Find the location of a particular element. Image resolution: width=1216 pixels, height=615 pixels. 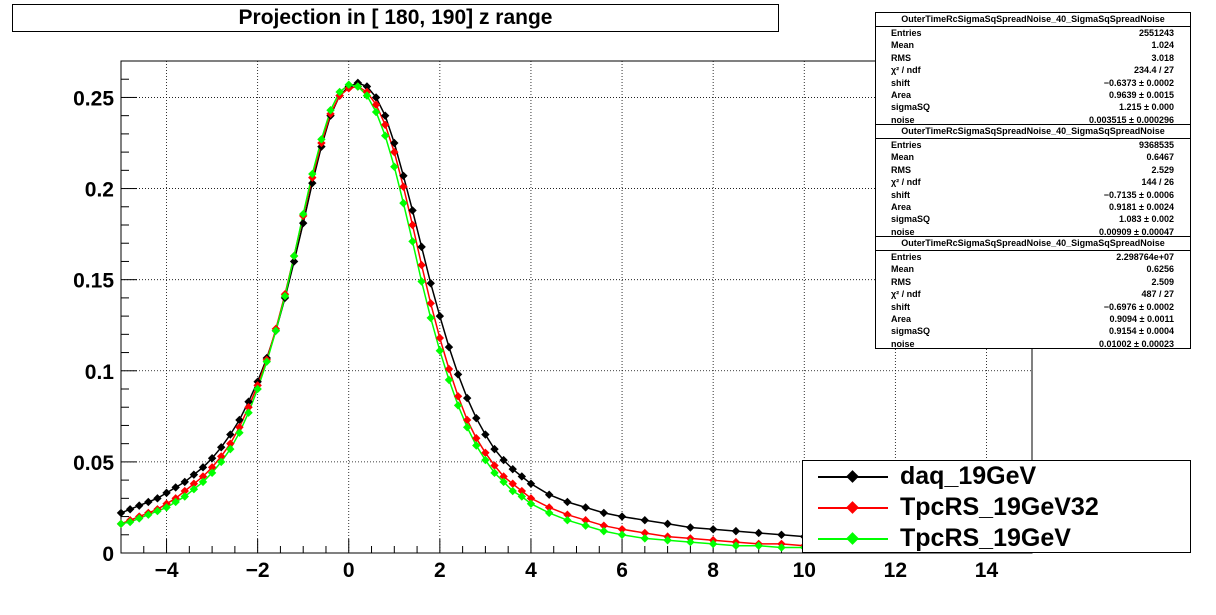

x-tick-label: 8 is located at coordinates (713, 570).